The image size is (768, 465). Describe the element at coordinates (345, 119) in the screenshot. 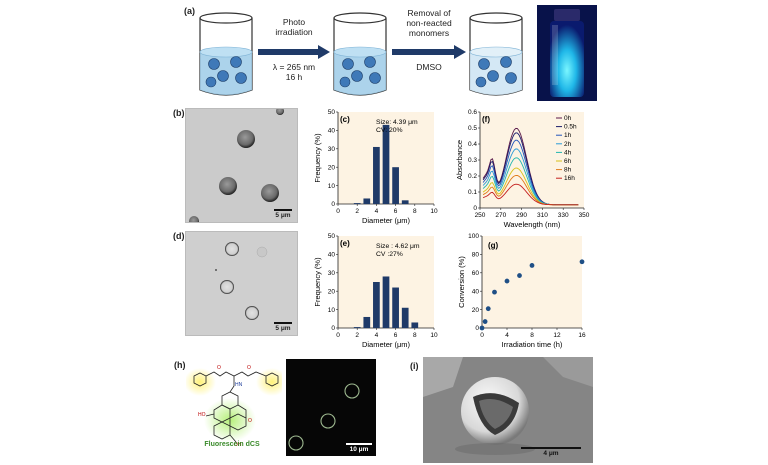

I see `panel-label: (c)` at that location.